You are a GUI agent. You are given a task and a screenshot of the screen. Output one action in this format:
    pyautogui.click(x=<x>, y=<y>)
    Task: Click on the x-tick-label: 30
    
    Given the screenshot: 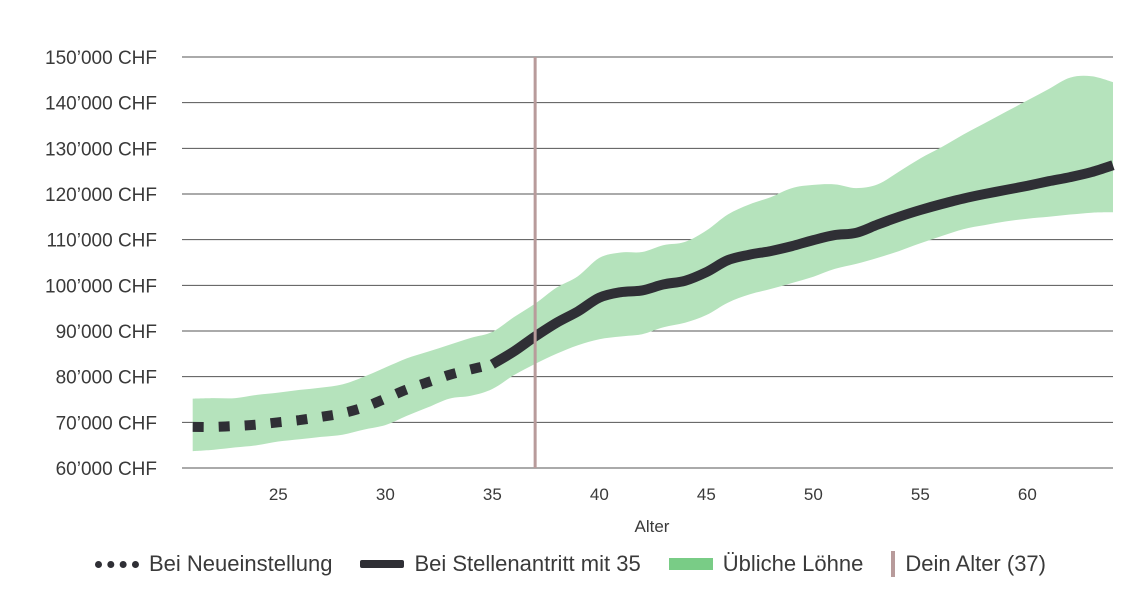 What is the action you would take?
    pyautogui.click(x=385, y=494)
    